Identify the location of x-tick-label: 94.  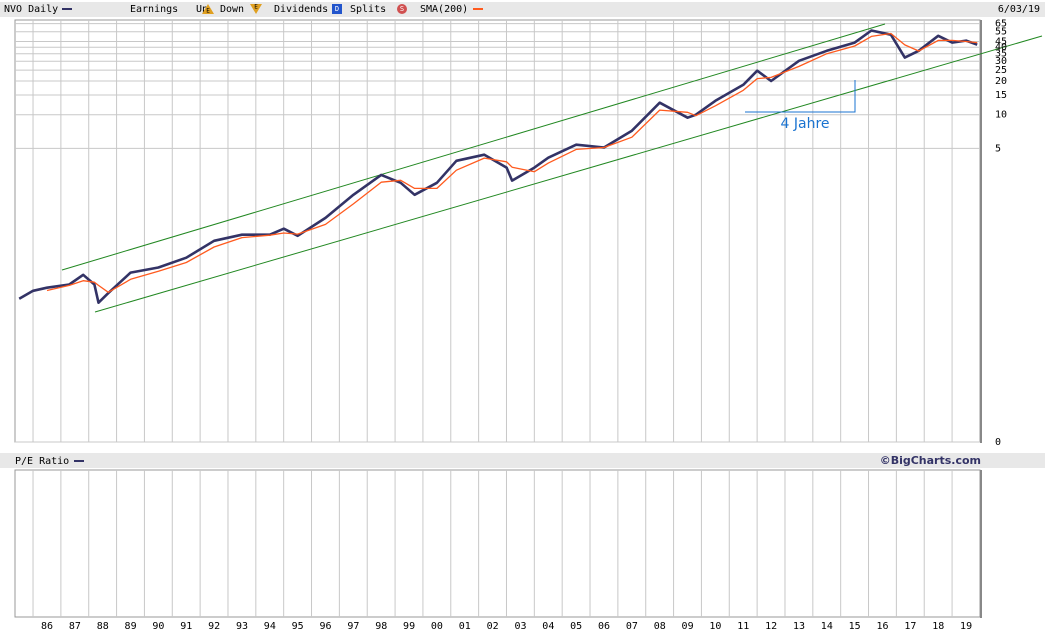
(270, 626).